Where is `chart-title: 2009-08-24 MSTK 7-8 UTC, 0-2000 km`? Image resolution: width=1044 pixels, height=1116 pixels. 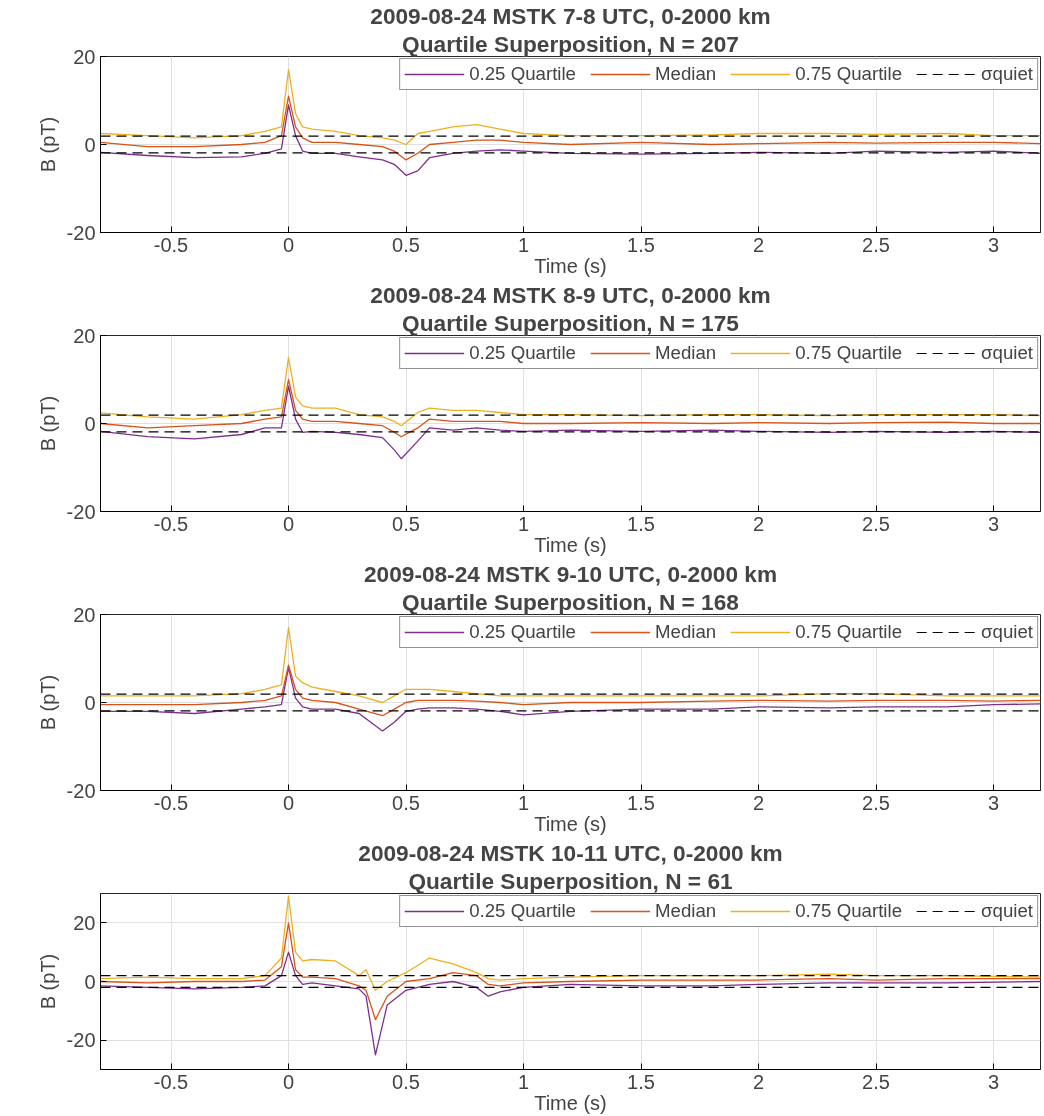
chart-title: 2009-08-24 MSTK 7-8 UTC, 0-2000 km is located at coordinates (570, 15).